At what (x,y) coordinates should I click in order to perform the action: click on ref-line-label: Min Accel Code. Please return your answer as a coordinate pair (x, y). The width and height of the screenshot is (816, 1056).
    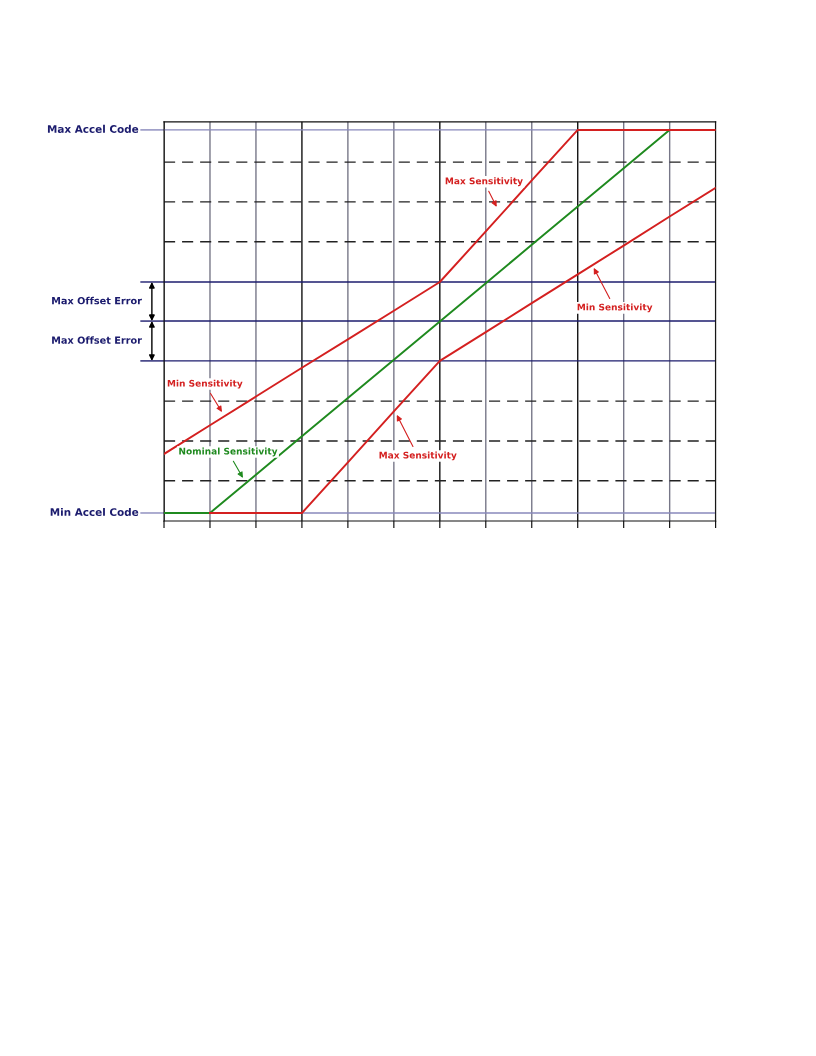
    Looking at the image, I should click on (94, 512).